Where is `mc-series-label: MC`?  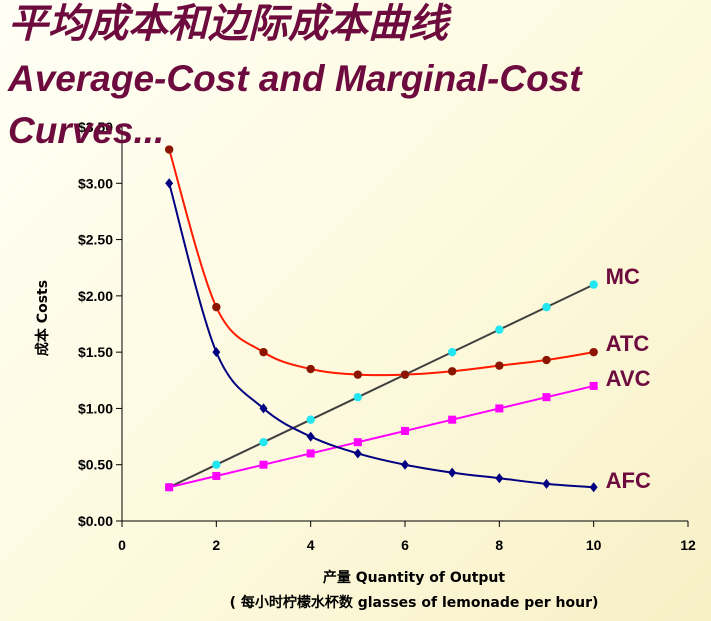
mc-series-label: MC is located at coordinates (623, 276).